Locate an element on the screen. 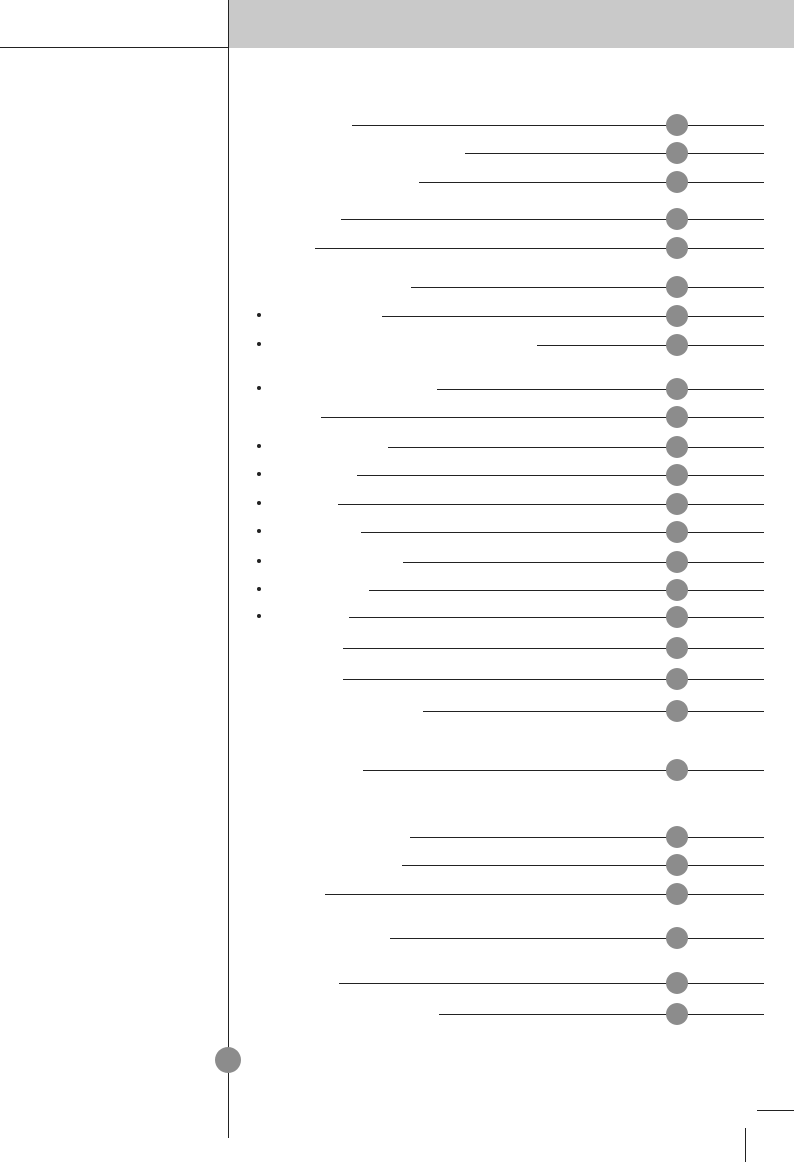  header-band is located at coordinates (511, 24).